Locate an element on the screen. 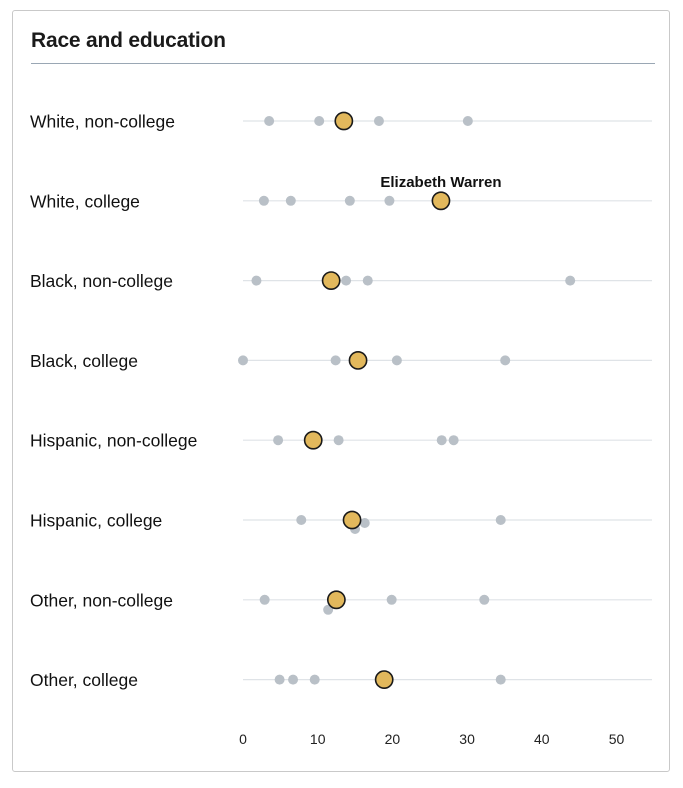 This screenshot has width=683, height=788. title-divider is located at coordinates (343, 63).